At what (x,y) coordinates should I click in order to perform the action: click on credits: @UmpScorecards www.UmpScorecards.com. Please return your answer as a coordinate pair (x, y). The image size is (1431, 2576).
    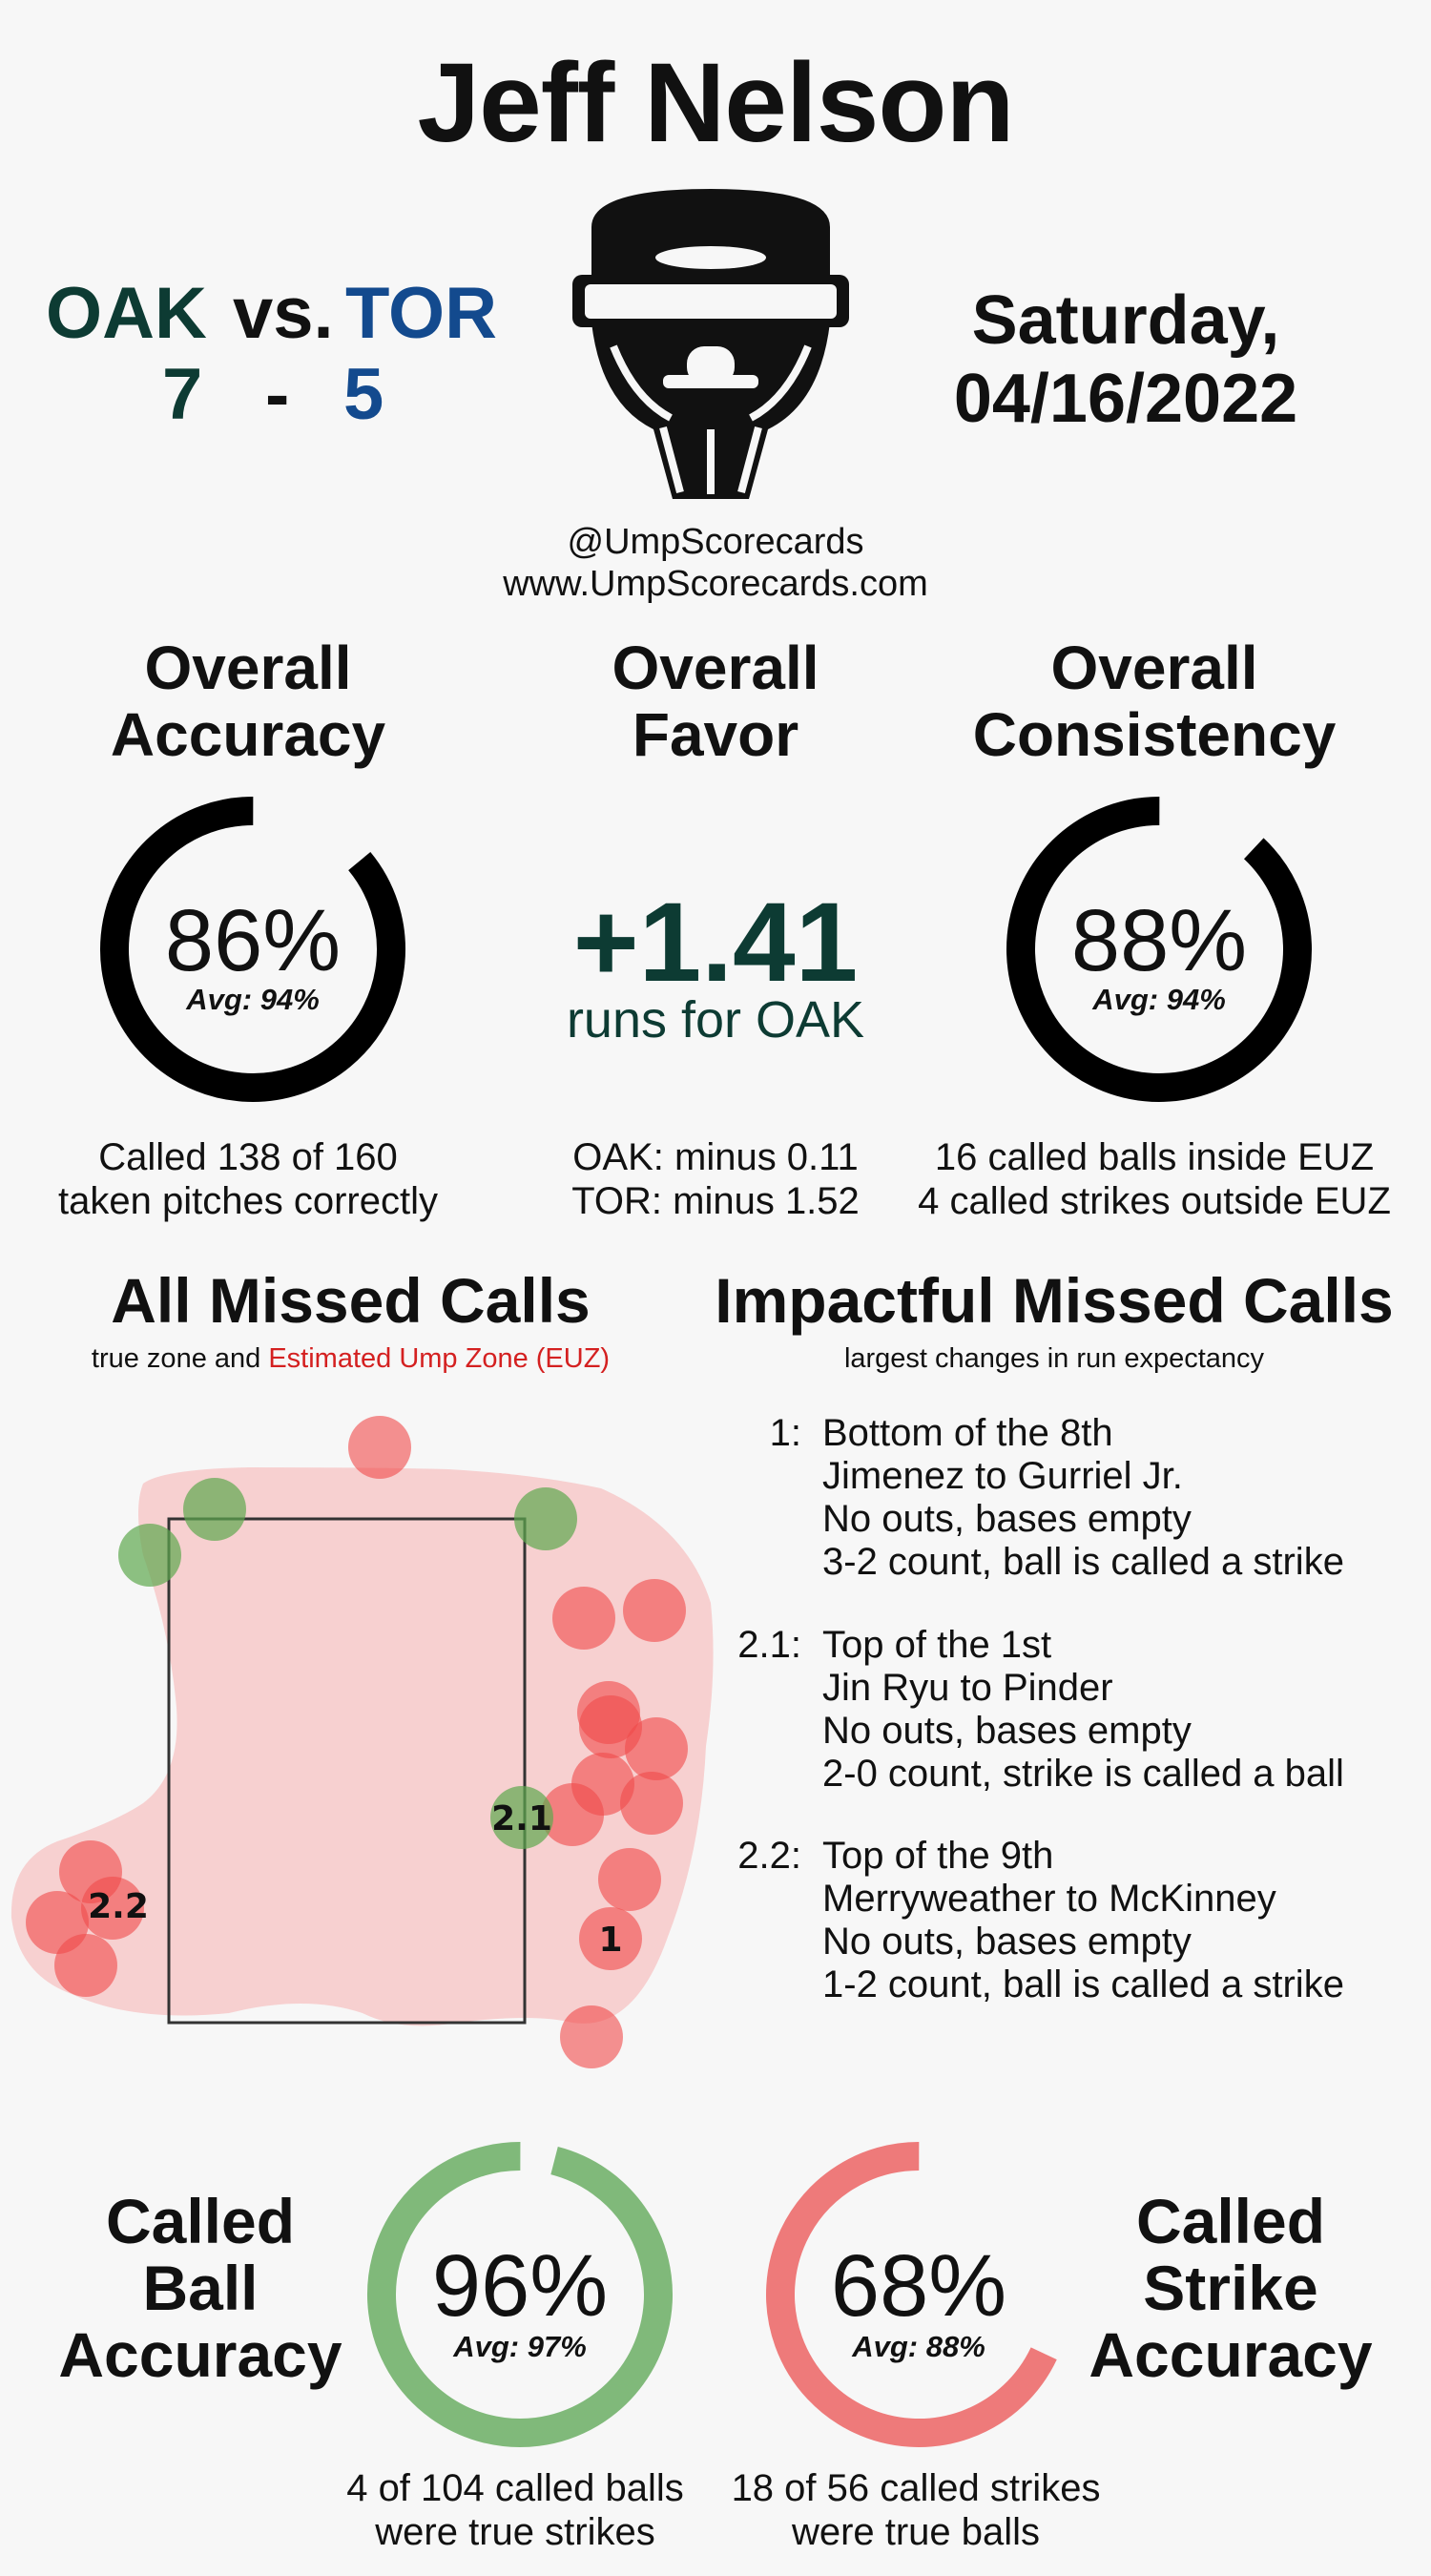
    Looking at the image, I should click on (715, 563).